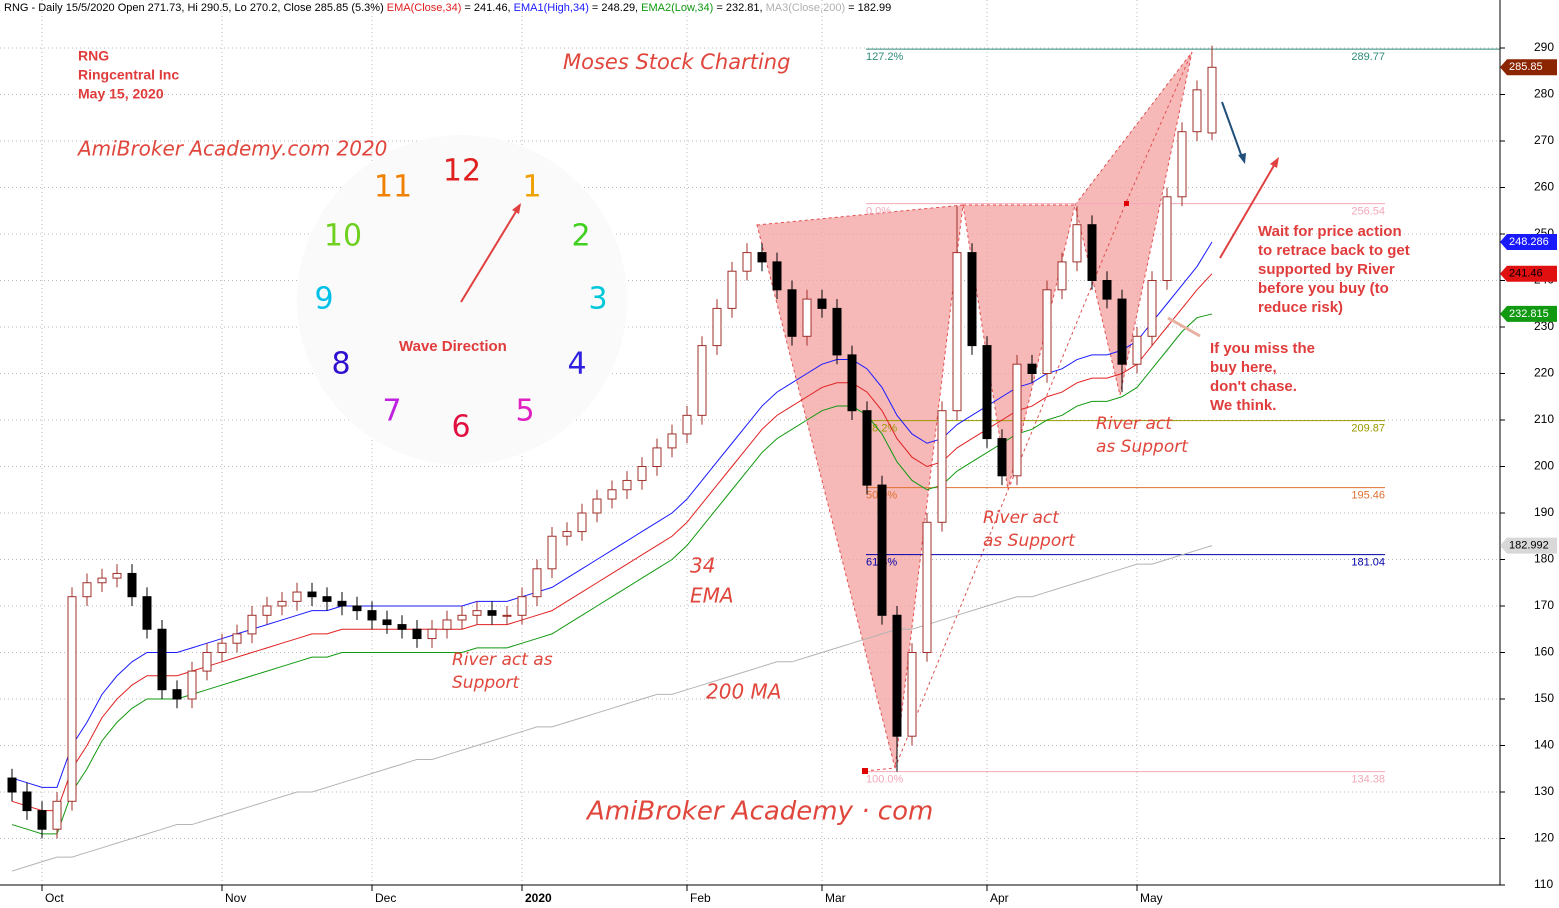 This screenshot has width=1559, height=908. What do you see at coordinates (1300, 307) in the screenshot?
I see `note-line: reduce risk)` at bounding box center [1300, 307].